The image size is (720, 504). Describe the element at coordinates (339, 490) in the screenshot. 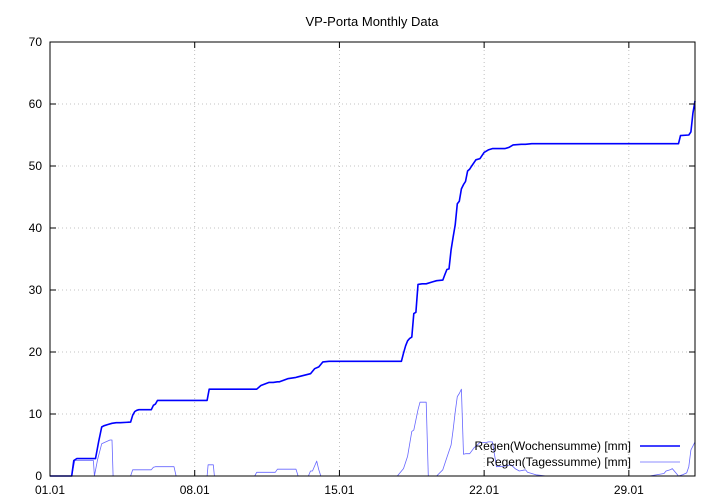

I see `x-tick-label: 15.01` at that location.